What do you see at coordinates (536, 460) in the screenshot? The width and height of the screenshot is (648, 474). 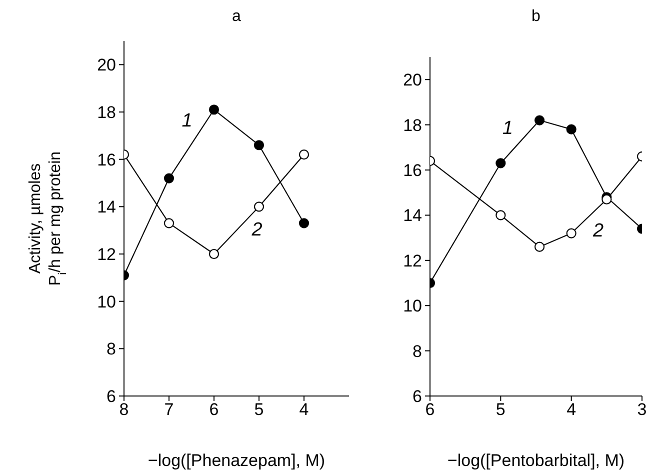 I see `x-axis-title: −log([Pentobarbital], M)` at bounding box center [536, 460].